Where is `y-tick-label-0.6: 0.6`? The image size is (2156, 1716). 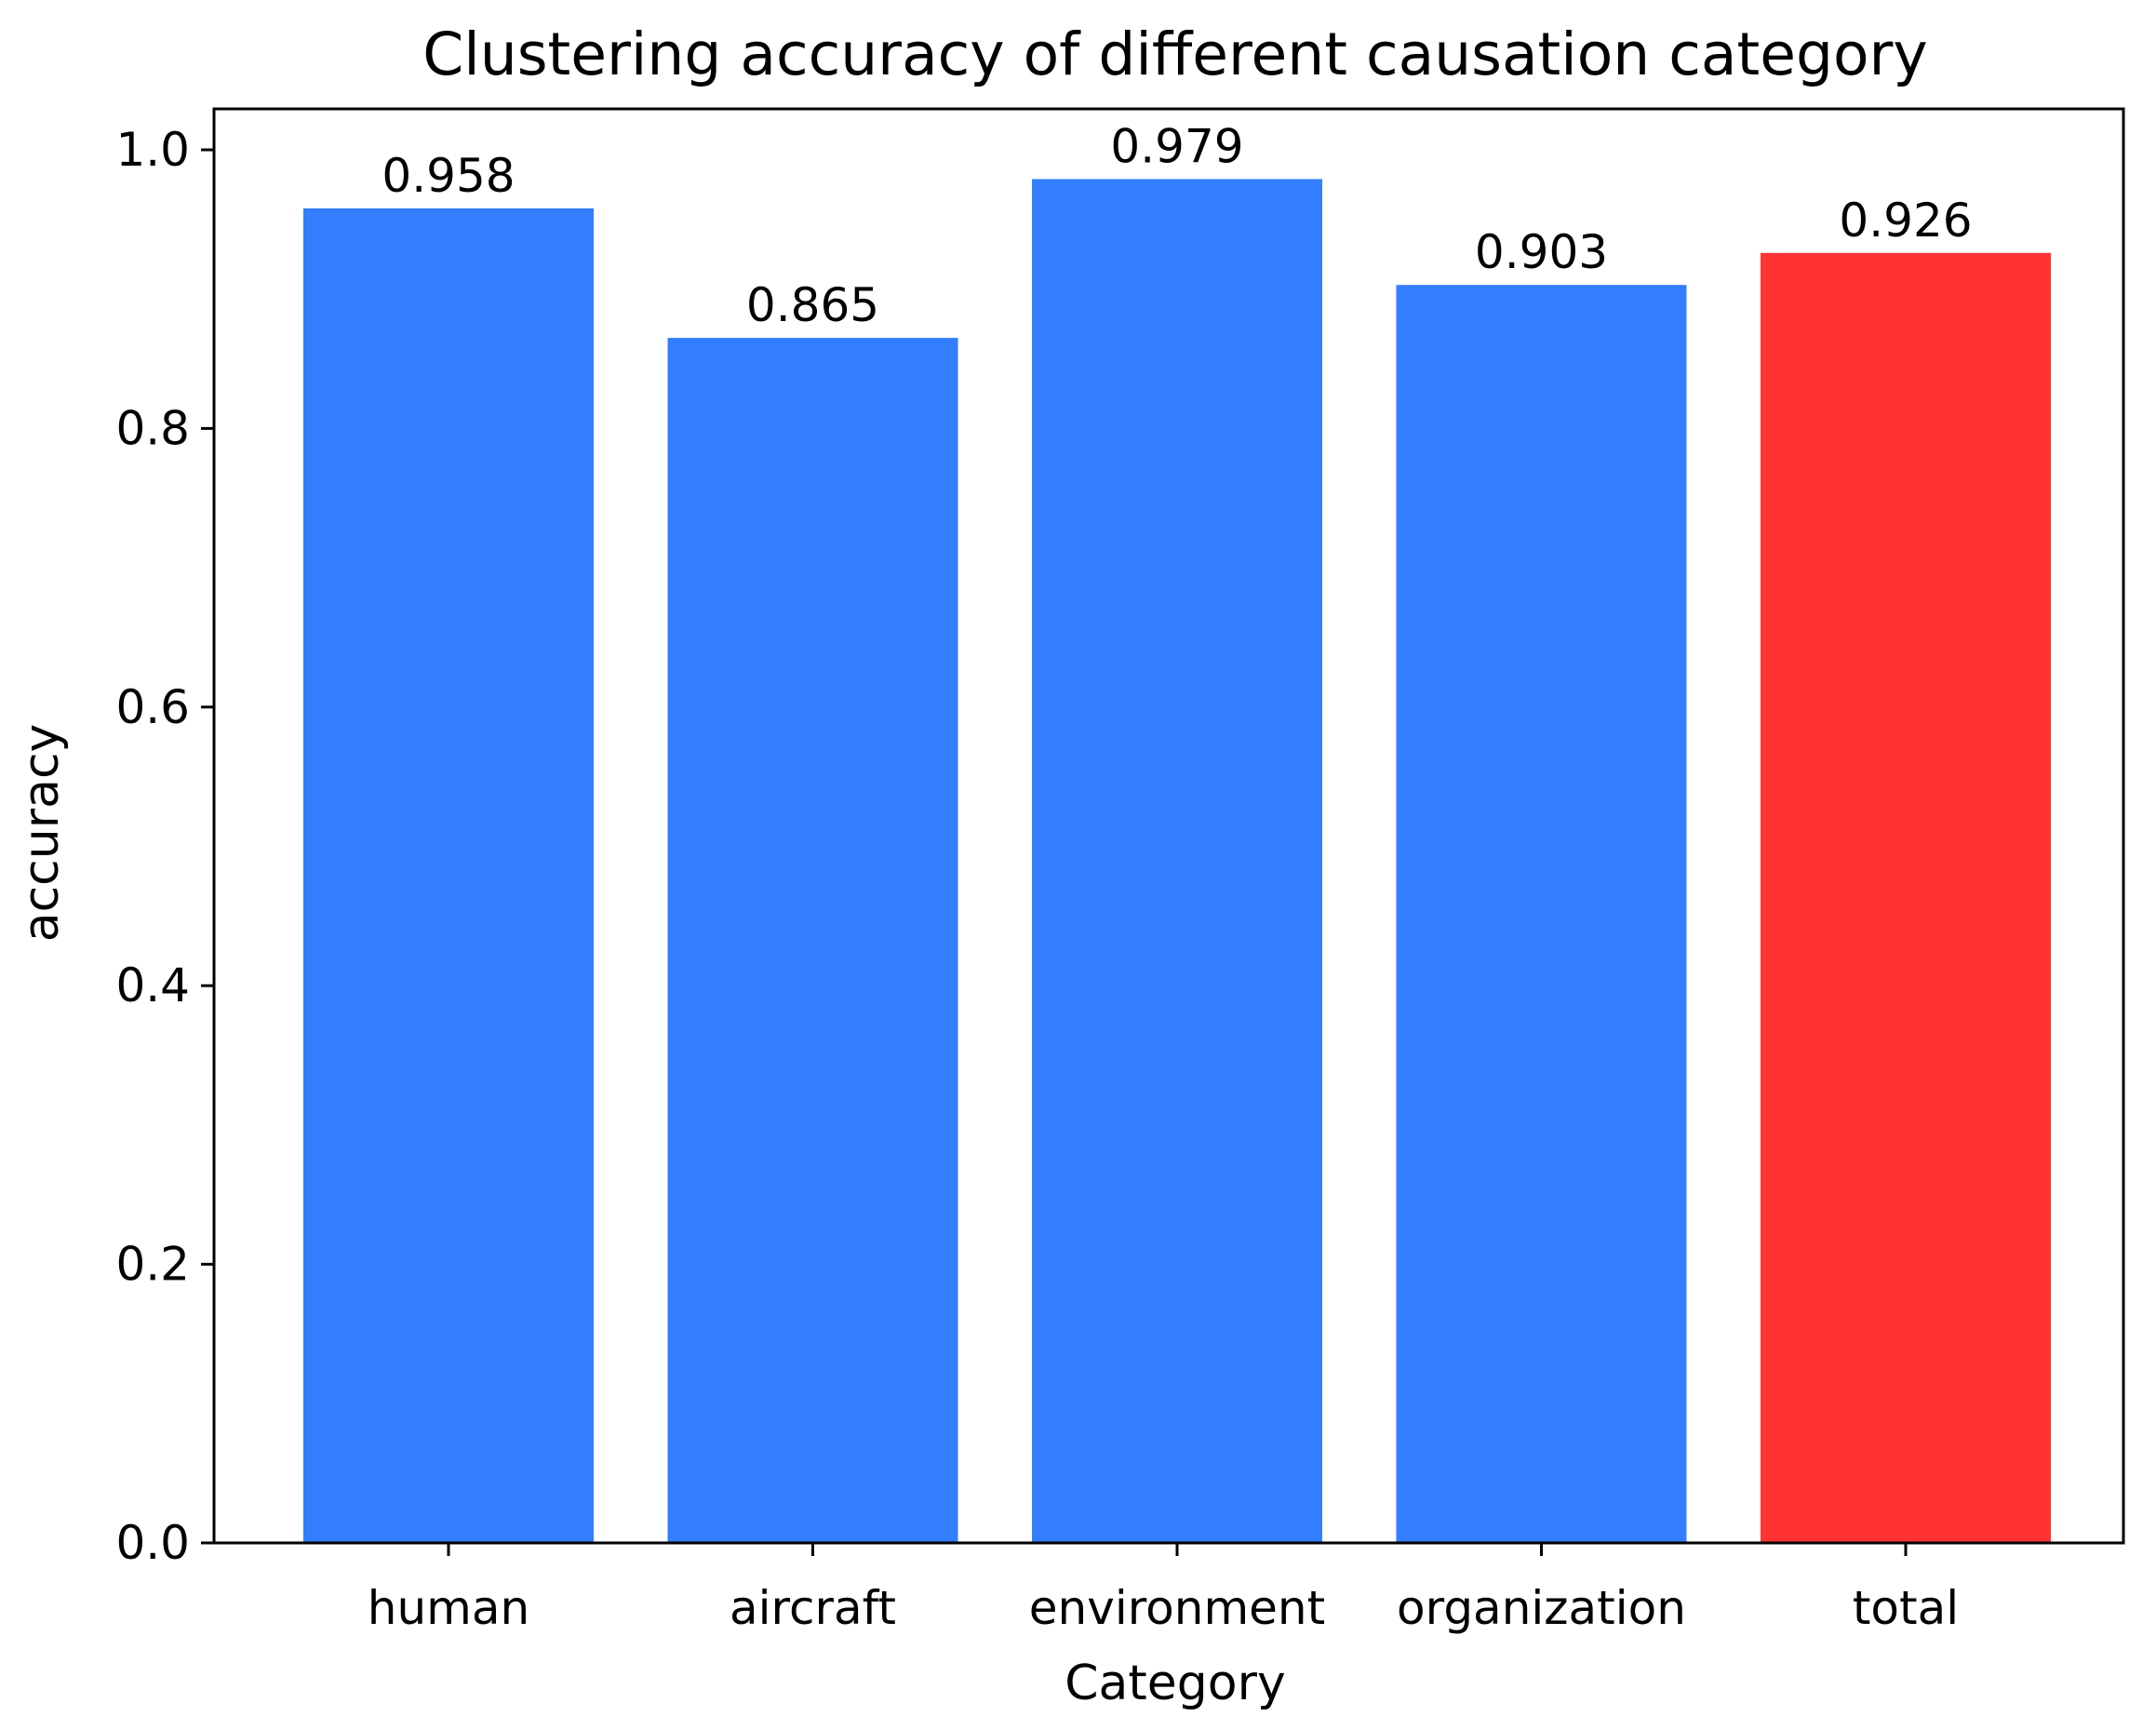 y-tick-label-0.6: 0.6 is located at coordinates (153, 707).